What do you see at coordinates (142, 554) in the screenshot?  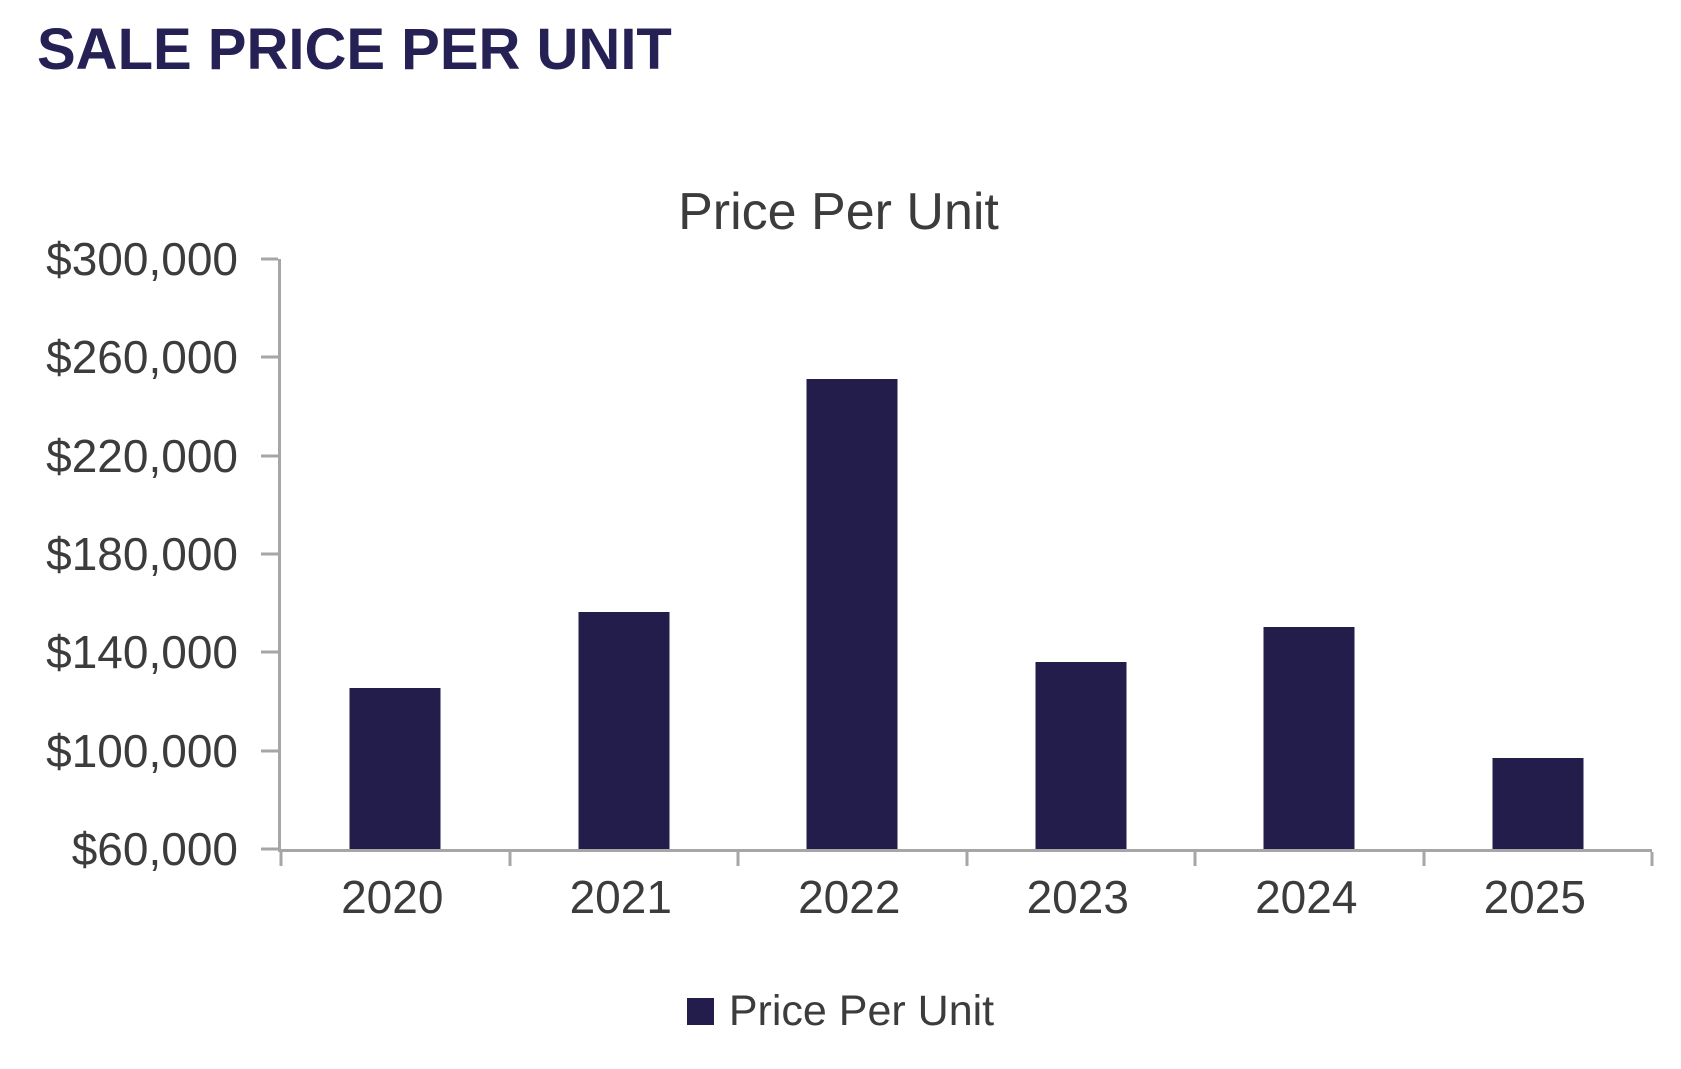 I see `y-tick-label: $180,000` at bounding box center [142, 554].